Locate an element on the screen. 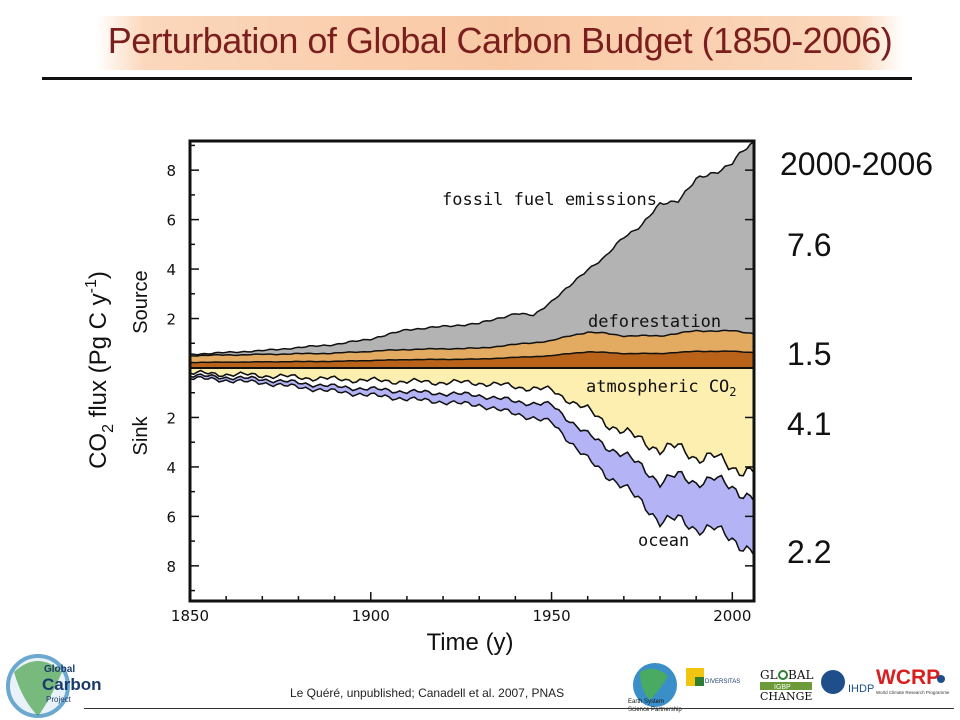  gcp-logo: Global Carbon Project is located at coordinates (54, 686).